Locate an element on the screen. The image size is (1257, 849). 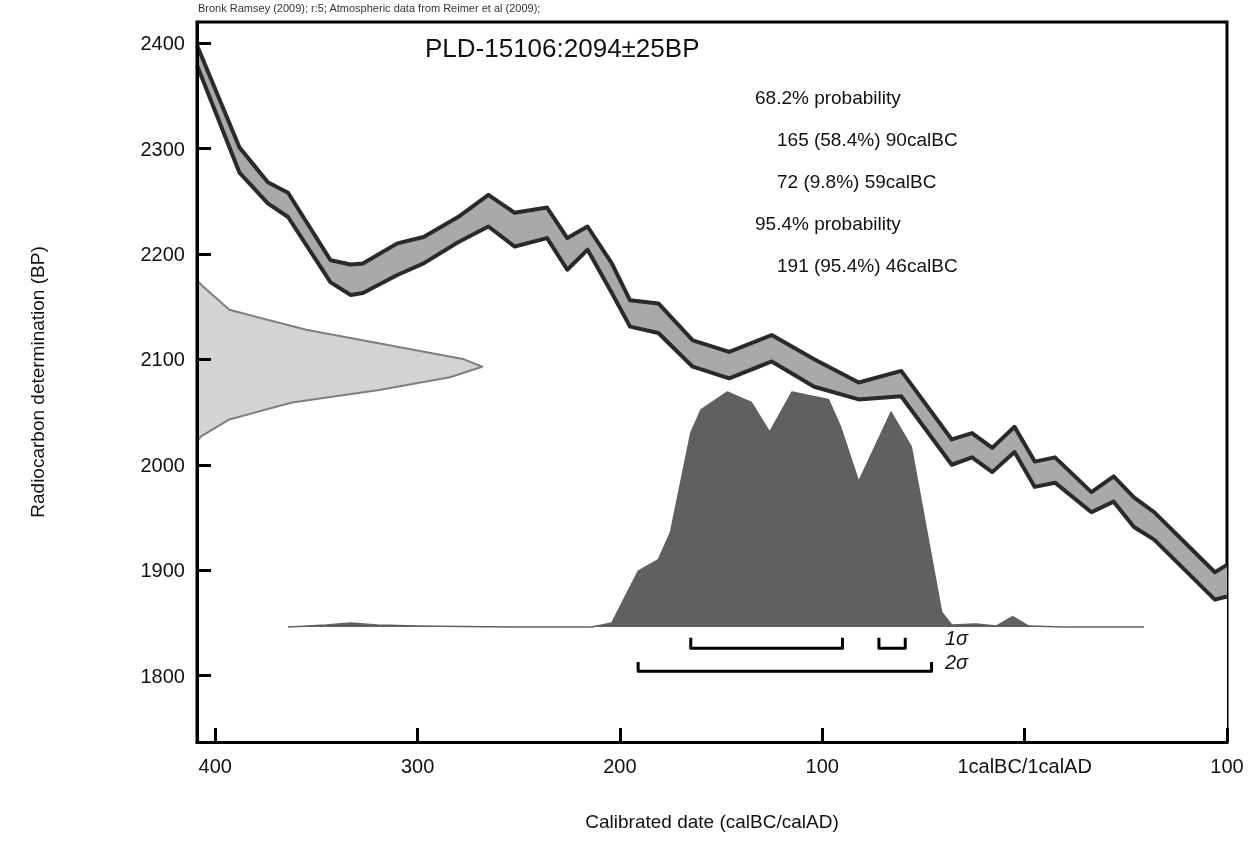
chart-title: PLD-15106:2094±25BP is located at coordinates (562, 48).